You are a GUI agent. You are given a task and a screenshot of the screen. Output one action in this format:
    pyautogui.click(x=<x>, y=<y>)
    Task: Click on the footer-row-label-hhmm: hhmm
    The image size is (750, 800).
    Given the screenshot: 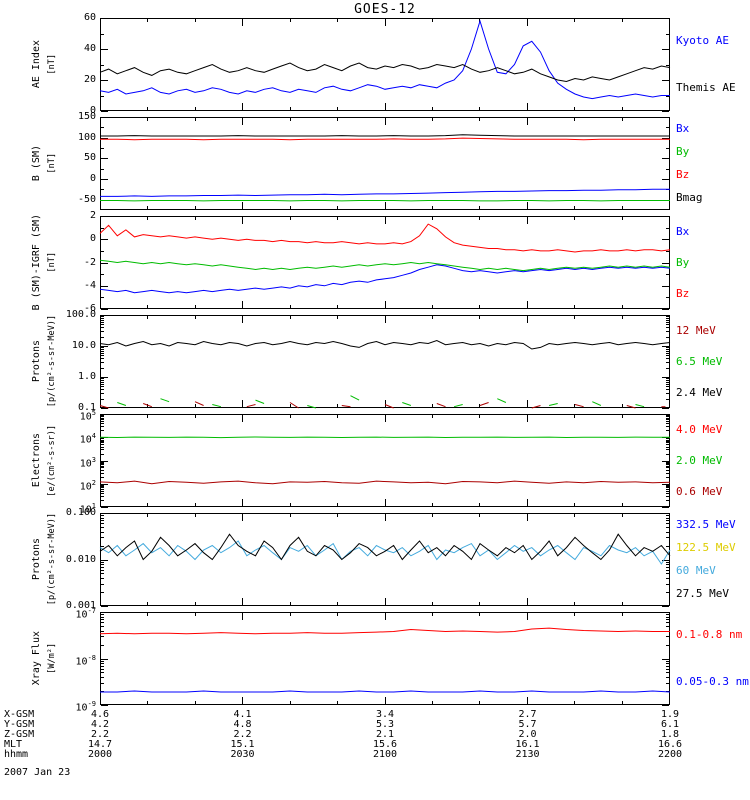 What is the action you would take?
    pyautogui.click(x=16, y=754)
    